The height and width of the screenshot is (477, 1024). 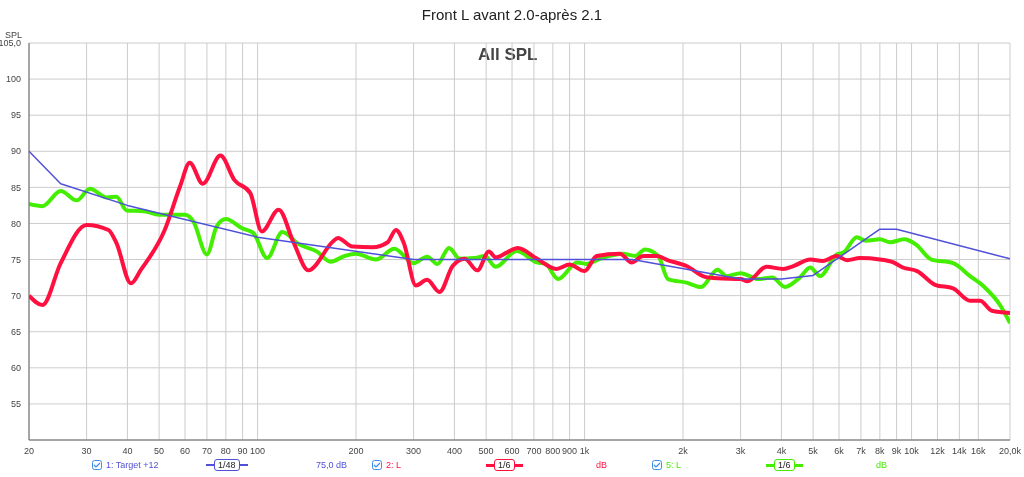 What do you see at coordinates (15, 404) in the screenshot?
I see `y-tick-label: 55` at bounding box center [15, 404].